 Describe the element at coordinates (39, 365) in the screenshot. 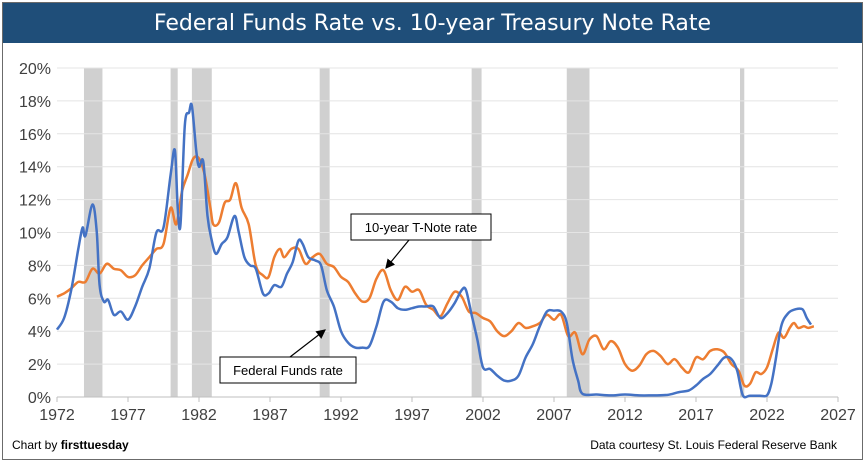

I see `y-tick-label: 2%` at that location.